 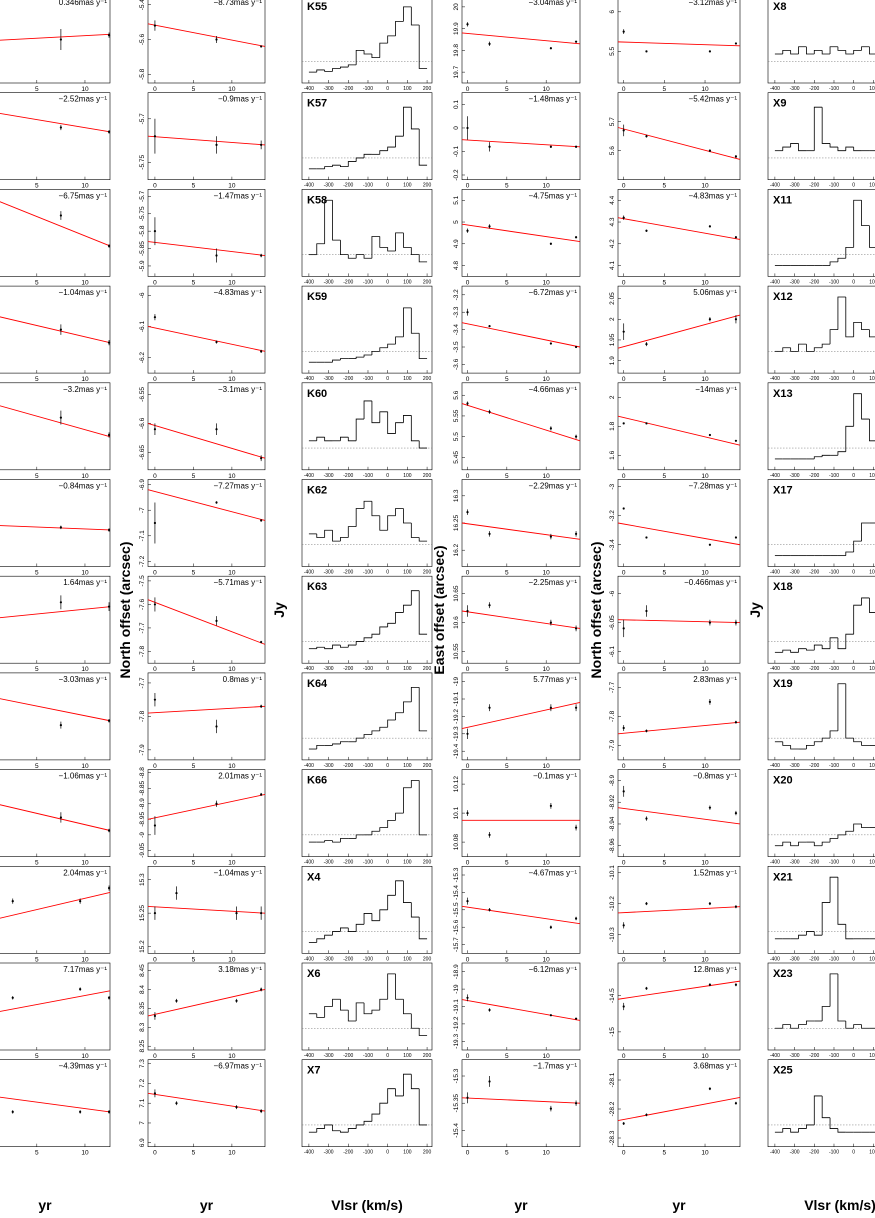 What do you see at coordinates (596, 610) in the screenshot?
I see `y-axis-label: North offset (arcsec)` at bounding box center [596, 610].